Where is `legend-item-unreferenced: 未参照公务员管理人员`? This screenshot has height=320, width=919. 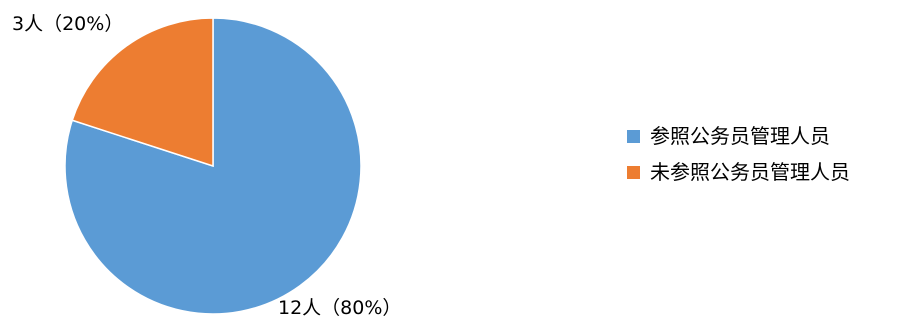 legend-item-unreferenced: 未参照公务员管理人员 is located at coordinates (738, 172).